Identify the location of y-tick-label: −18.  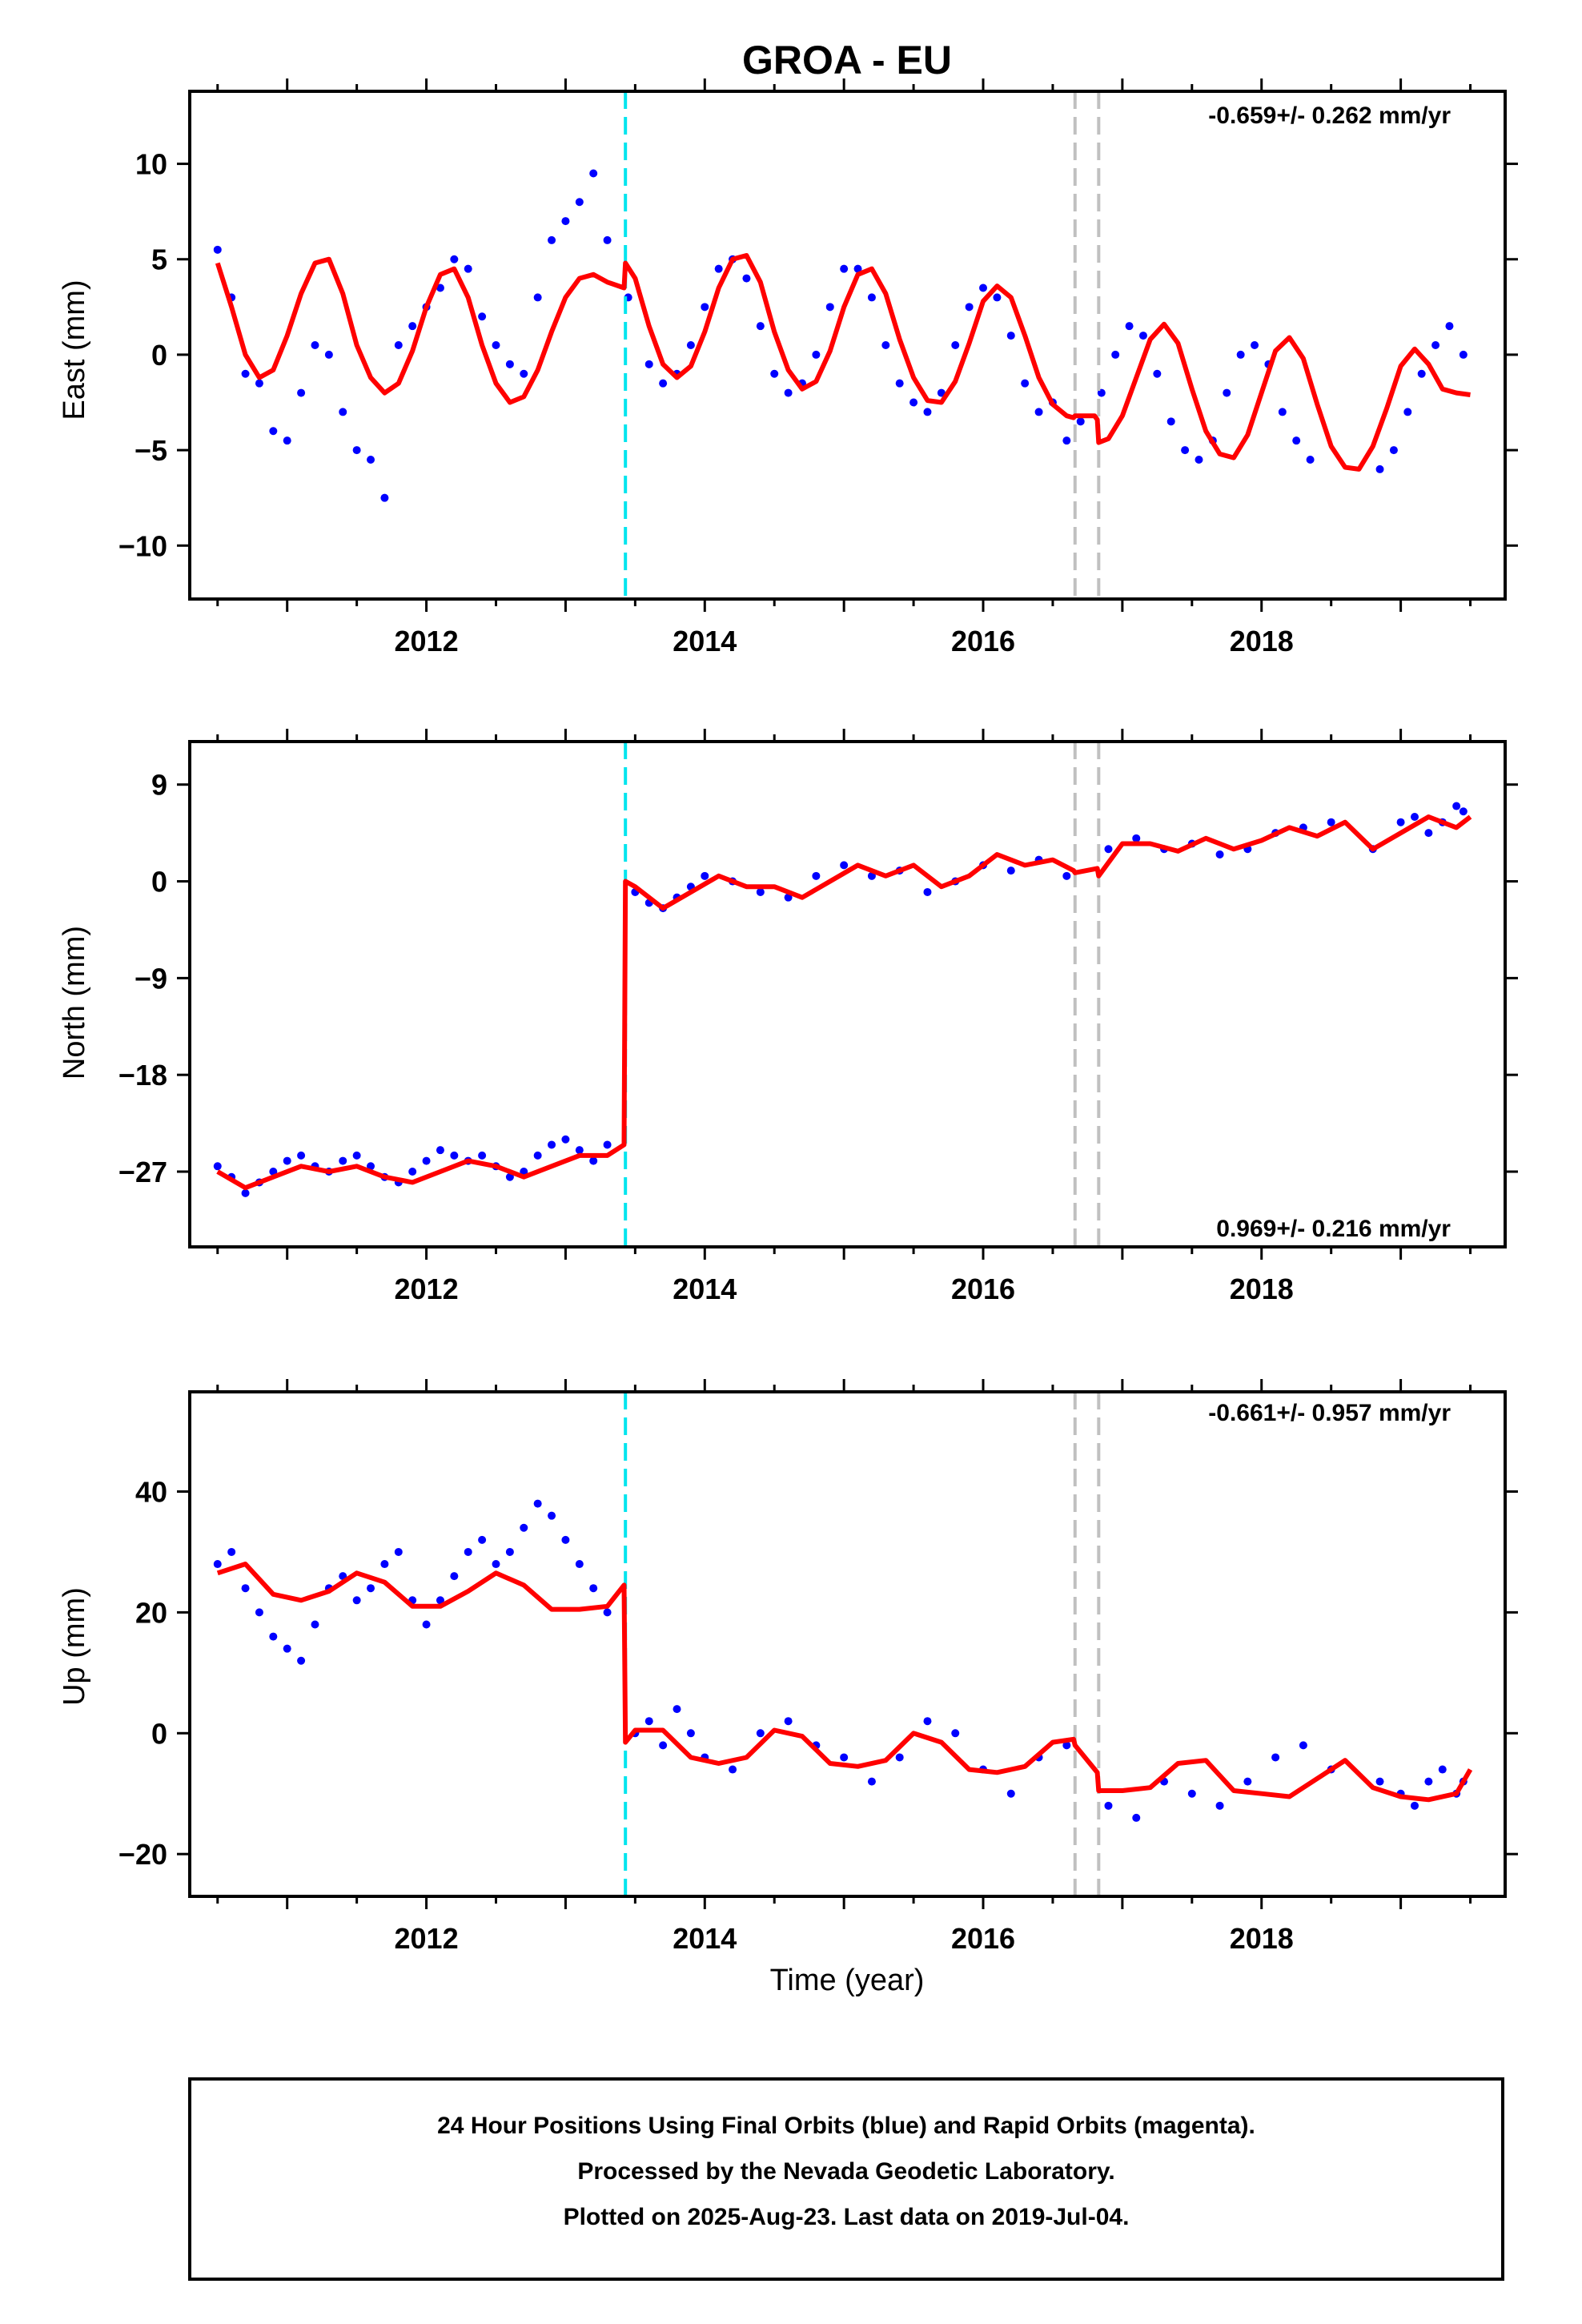
(142, 1075).